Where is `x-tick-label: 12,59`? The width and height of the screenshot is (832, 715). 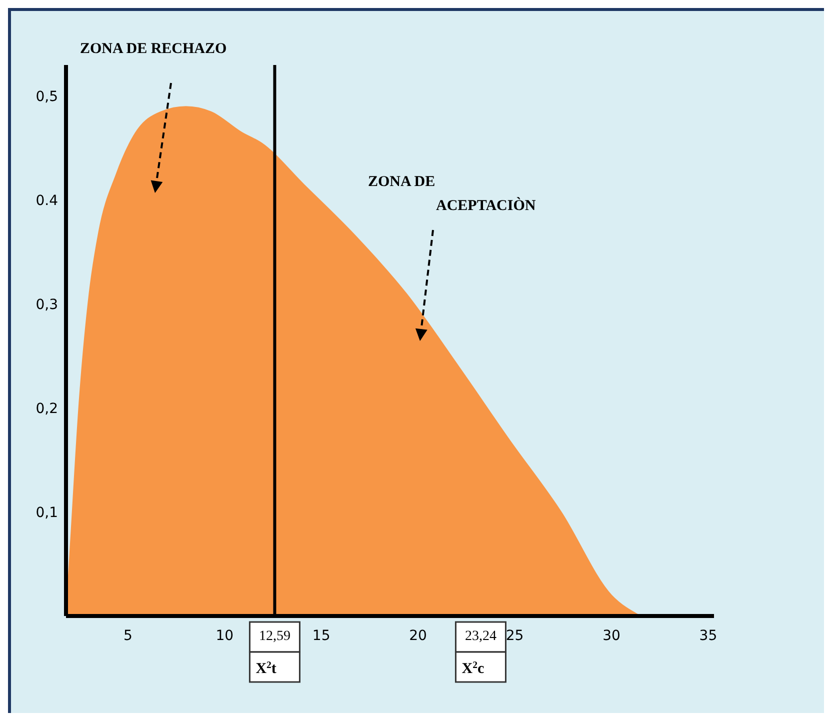
x-tick-label: 12,59 is located at coordinates (274, 636).